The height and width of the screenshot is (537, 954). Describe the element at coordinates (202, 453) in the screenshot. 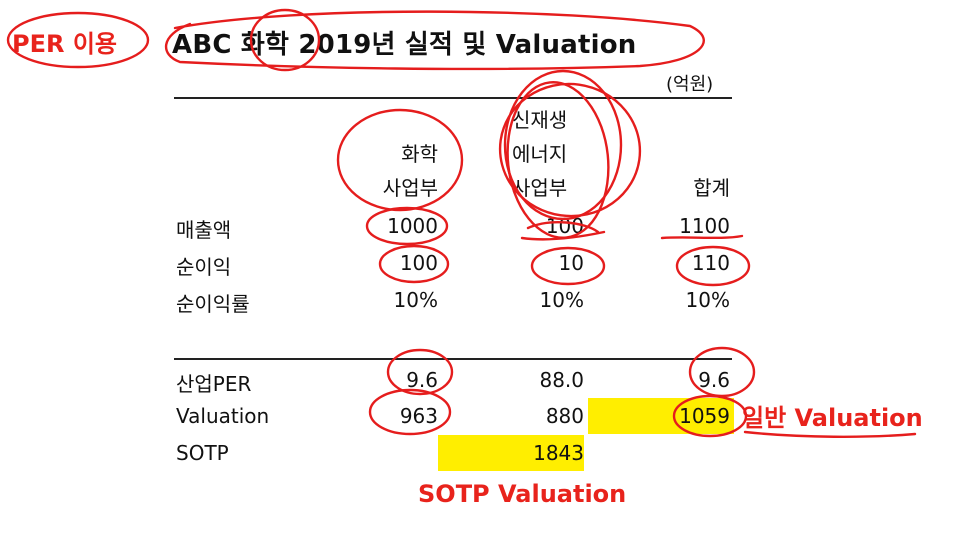

I see `row-label-sotp: SOTP` at that location.